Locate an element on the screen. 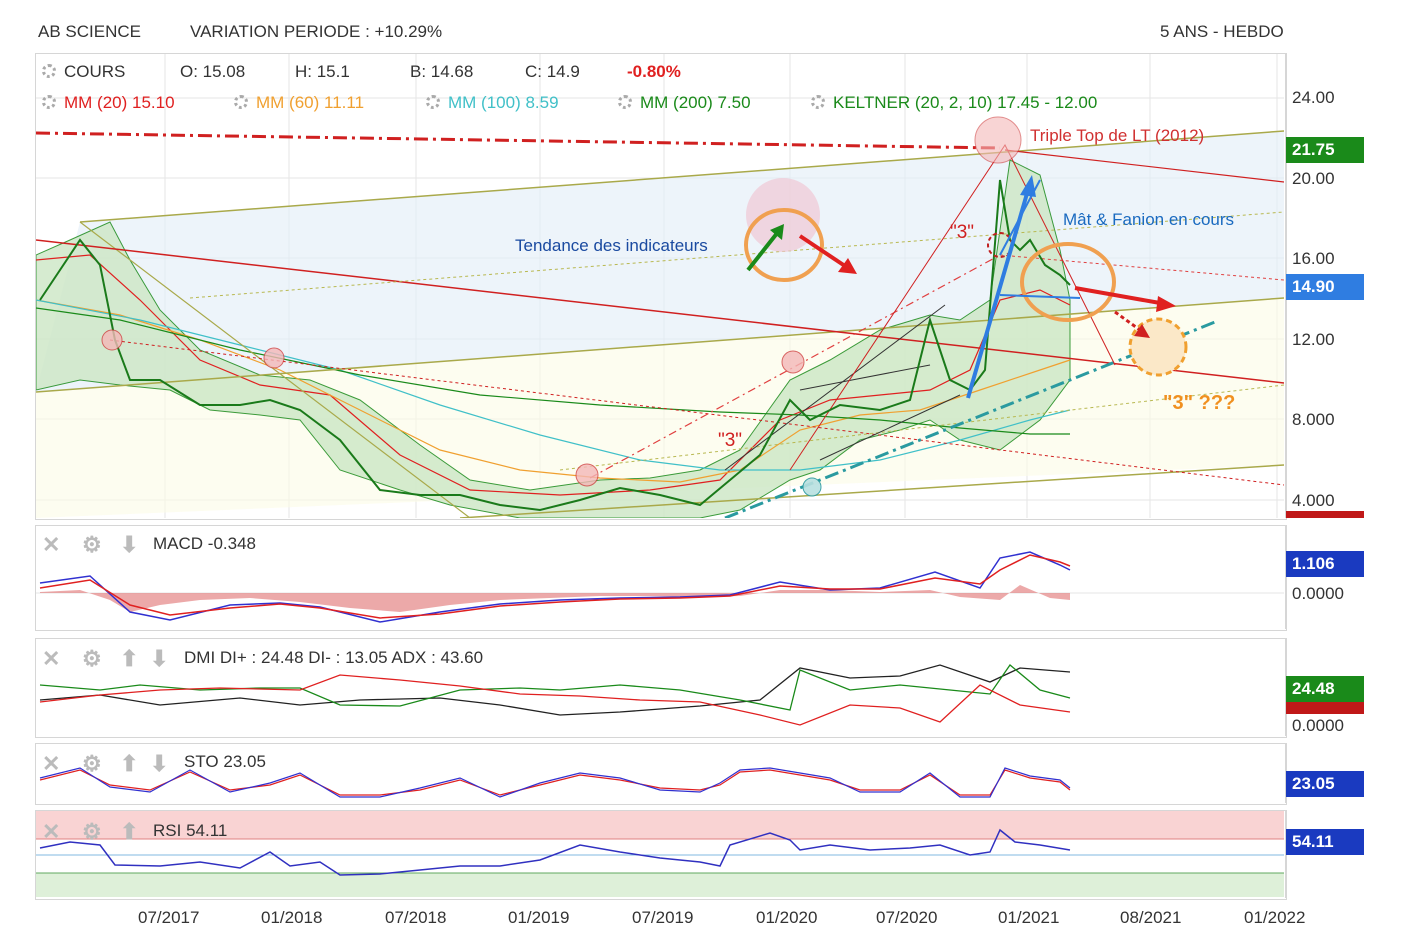 This screenshot has width=1408, height=946. close-value: C: 14.9 is located at coordinates (552, 71).